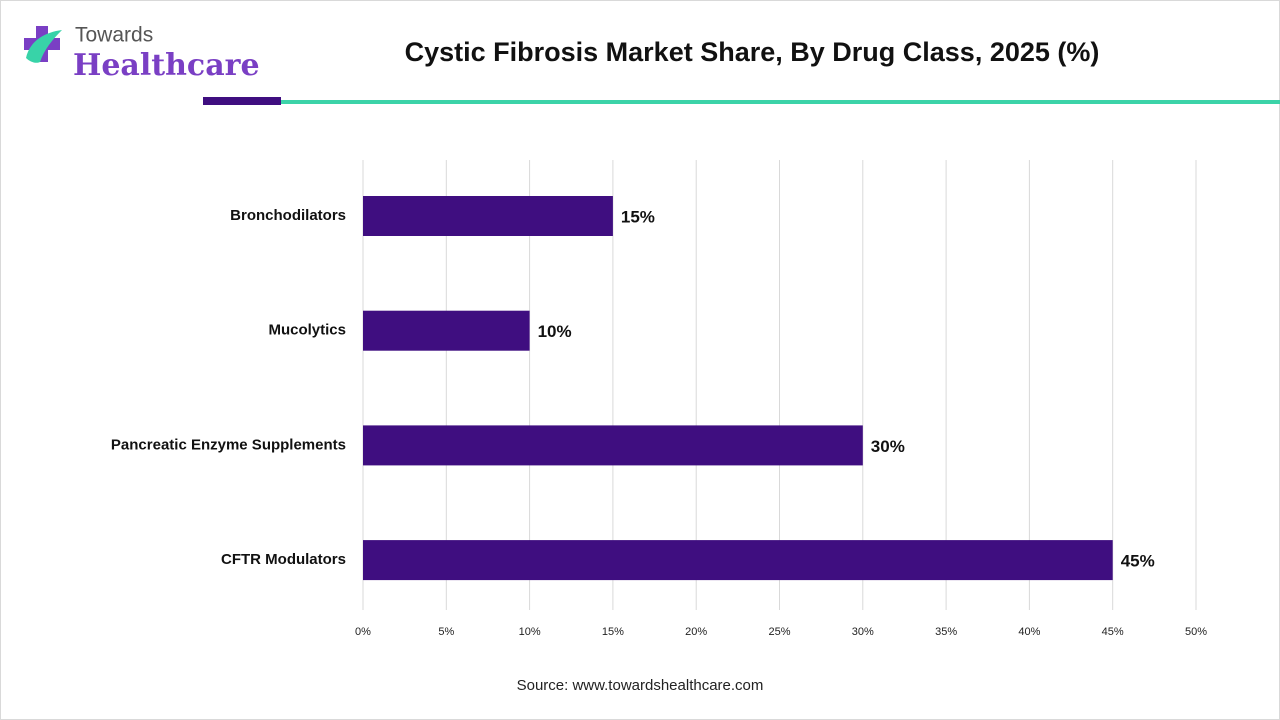 Image resolution: width=1280 pixels, height=720 pixels. Describe the element at coordinates (613, 632) in the screenshot. I see `x-tick-label: 15%` at that location.